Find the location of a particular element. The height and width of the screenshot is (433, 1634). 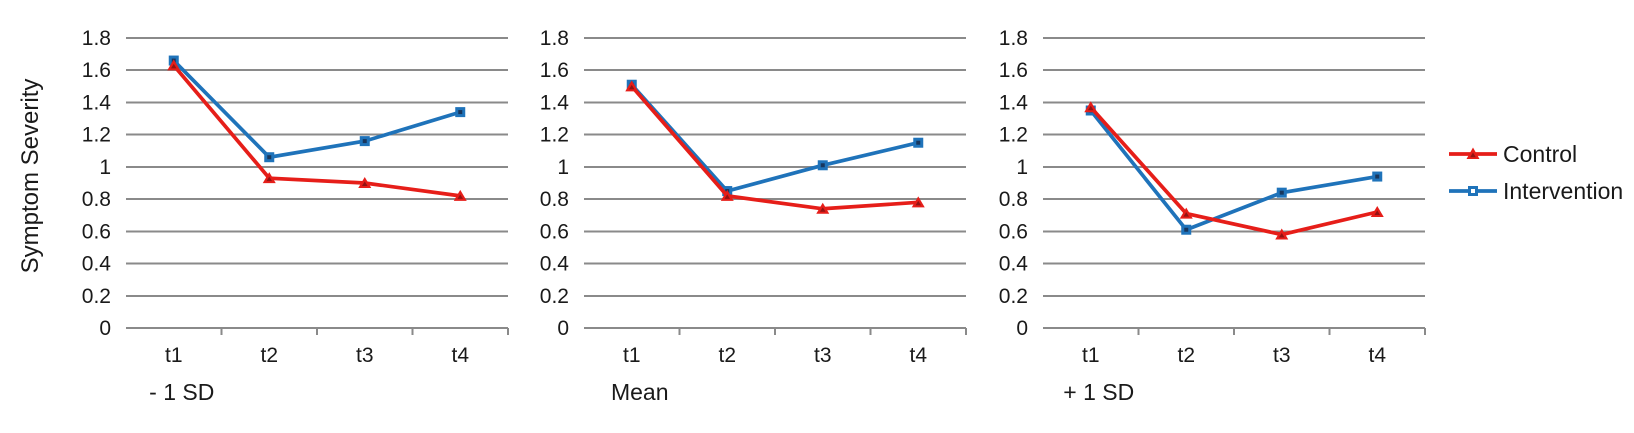

intervention-series-swatch-icon is located at coordinates (1473, 191).